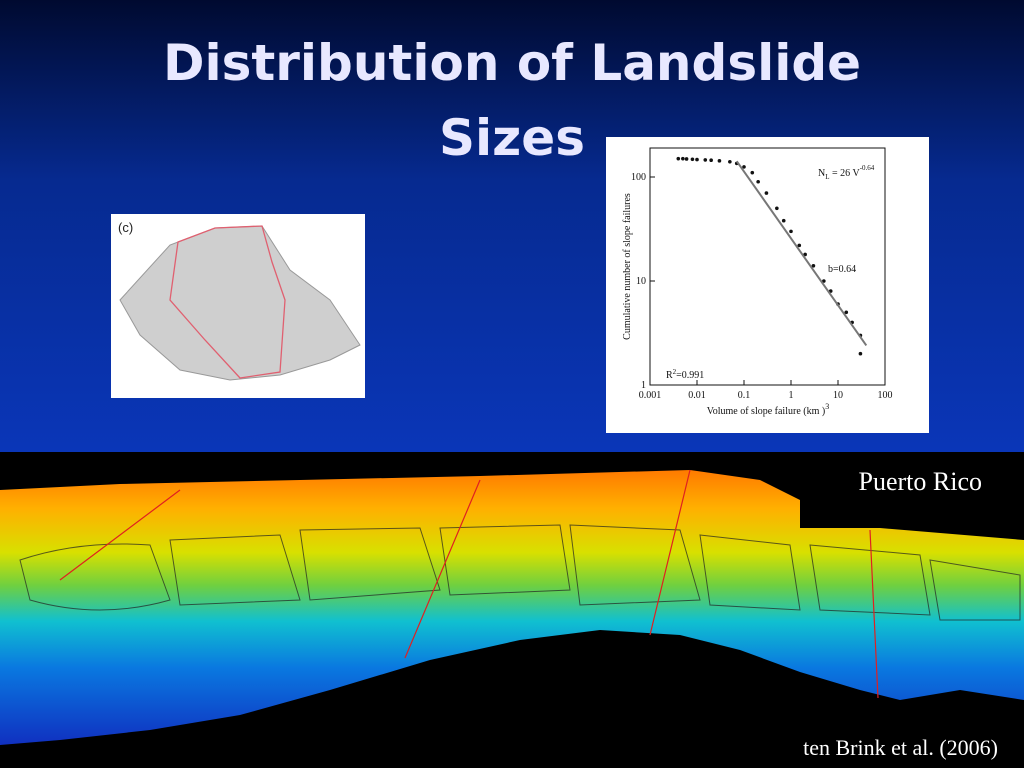  What do you see at coordinates (744, 395) in the screenshot?
I see `x-tick-label: 0.1` at bounding box center [744, 395].